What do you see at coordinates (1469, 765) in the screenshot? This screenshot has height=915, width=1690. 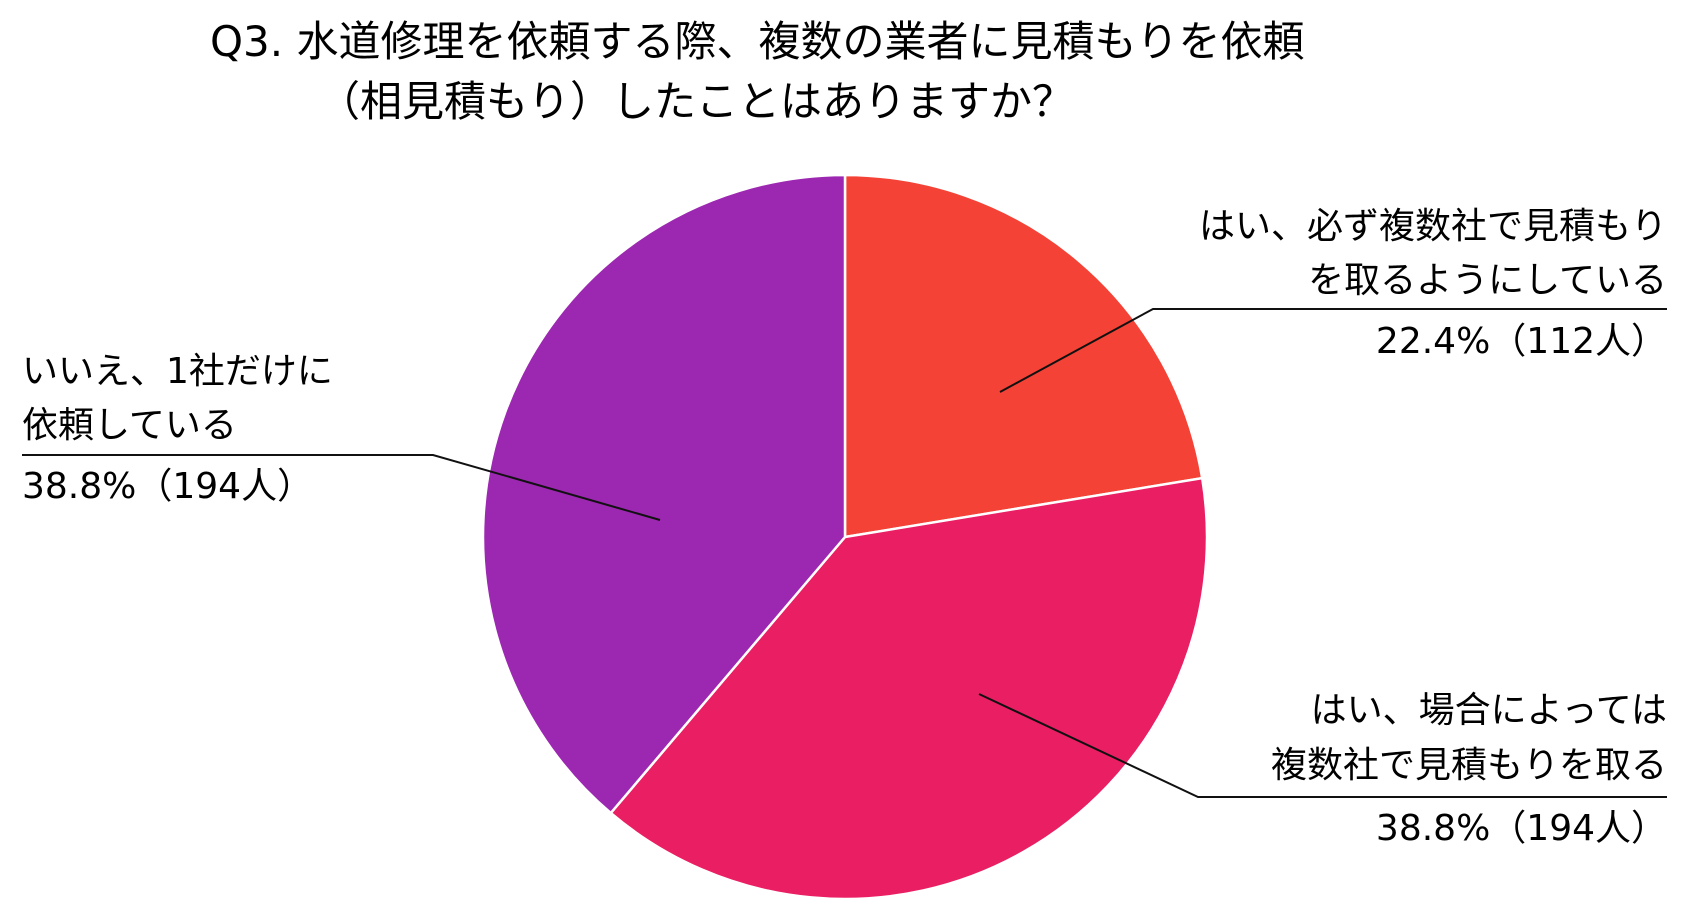 I see `slice-label-2-line-2: 複数社で見積もりを取る` at bounding box center [1469, 765].